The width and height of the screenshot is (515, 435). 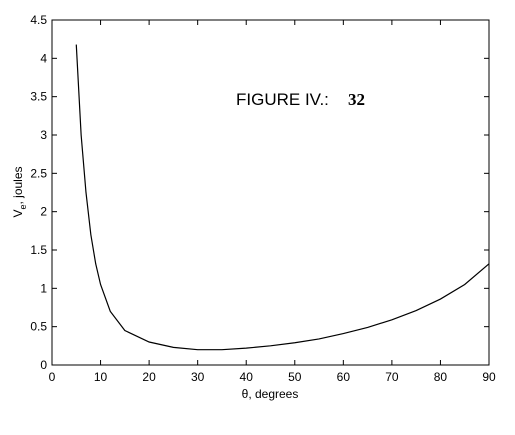 I want to click on x-tick-label: 30, so click(x=198, y=377).